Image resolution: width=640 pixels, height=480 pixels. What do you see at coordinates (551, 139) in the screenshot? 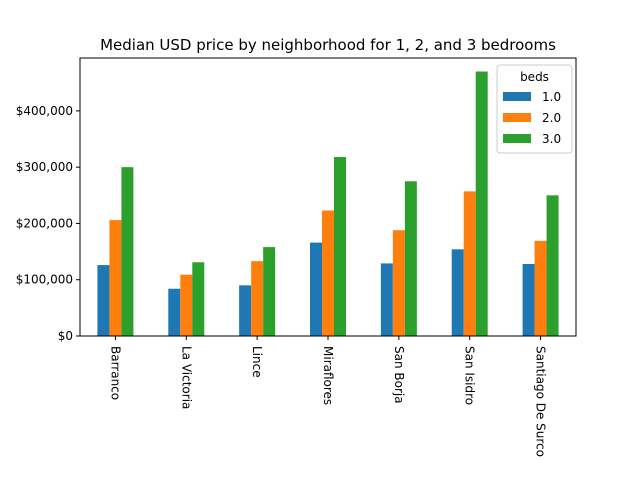
I see `legend-label-3-0: 3.0` at bounding box center [551, 139].